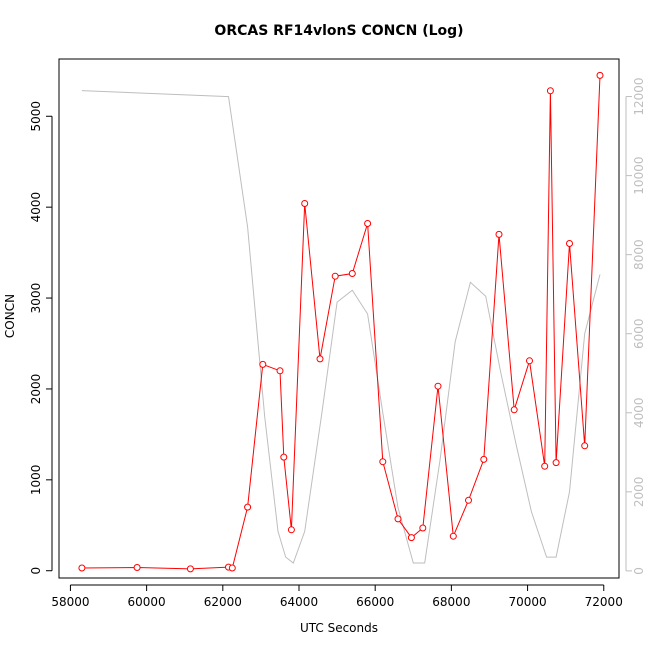  I want to click on y2-tick-label: 10000, so click(639, 176).